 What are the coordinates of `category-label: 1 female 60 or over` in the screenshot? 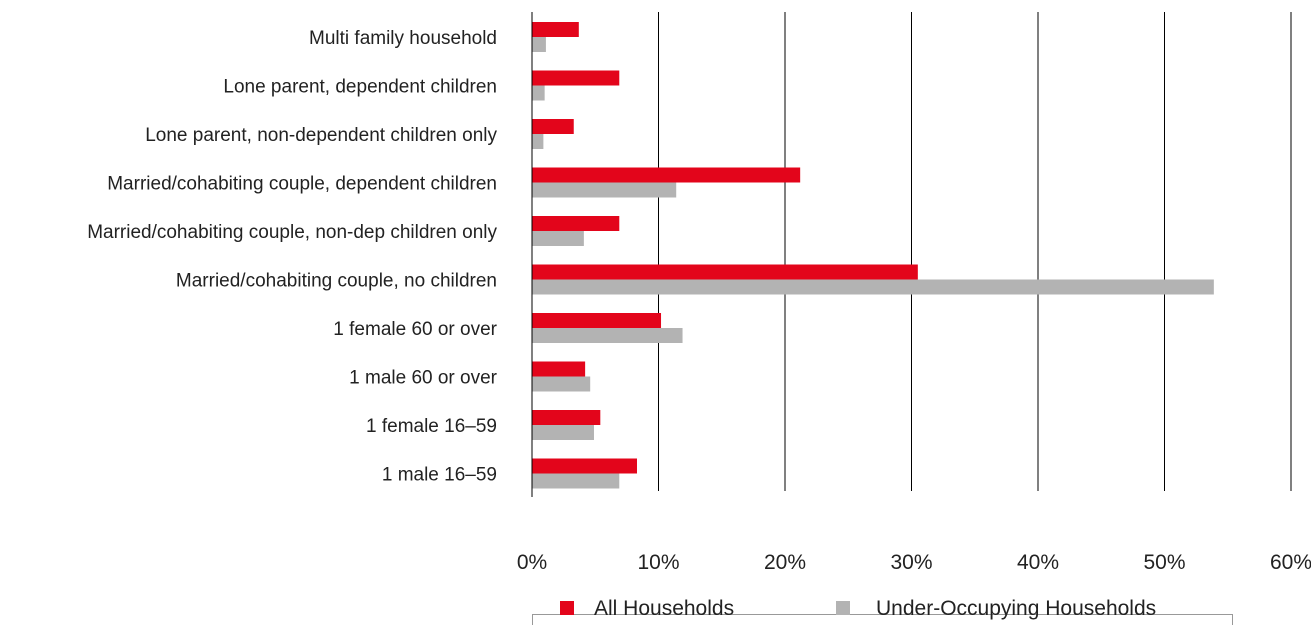 It's located at (415, 329).